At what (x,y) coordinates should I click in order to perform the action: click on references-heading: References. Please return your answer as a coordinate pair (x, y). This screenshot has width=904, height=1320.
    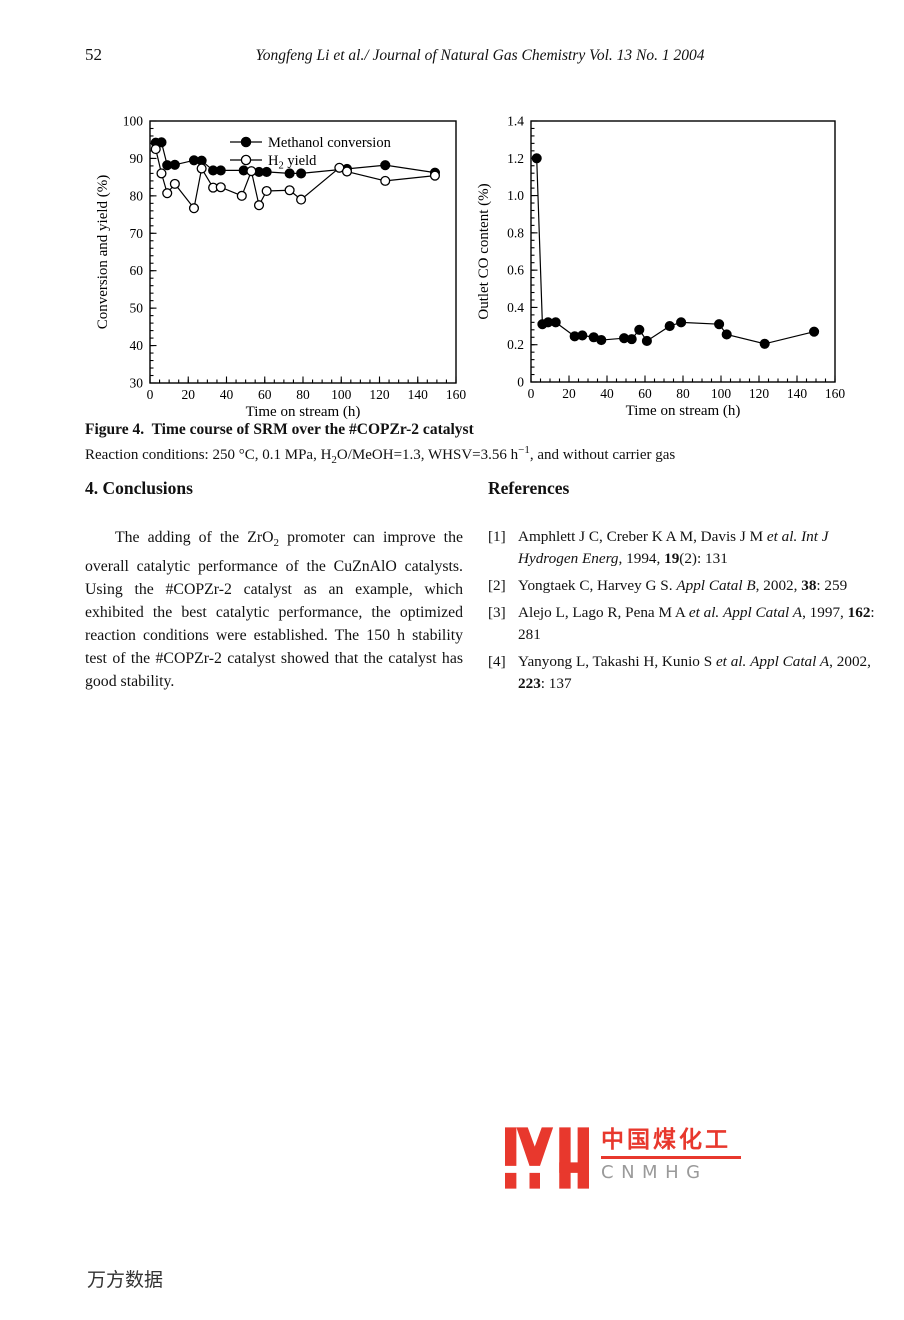
    Looking at the image, I should click on (529, 488).